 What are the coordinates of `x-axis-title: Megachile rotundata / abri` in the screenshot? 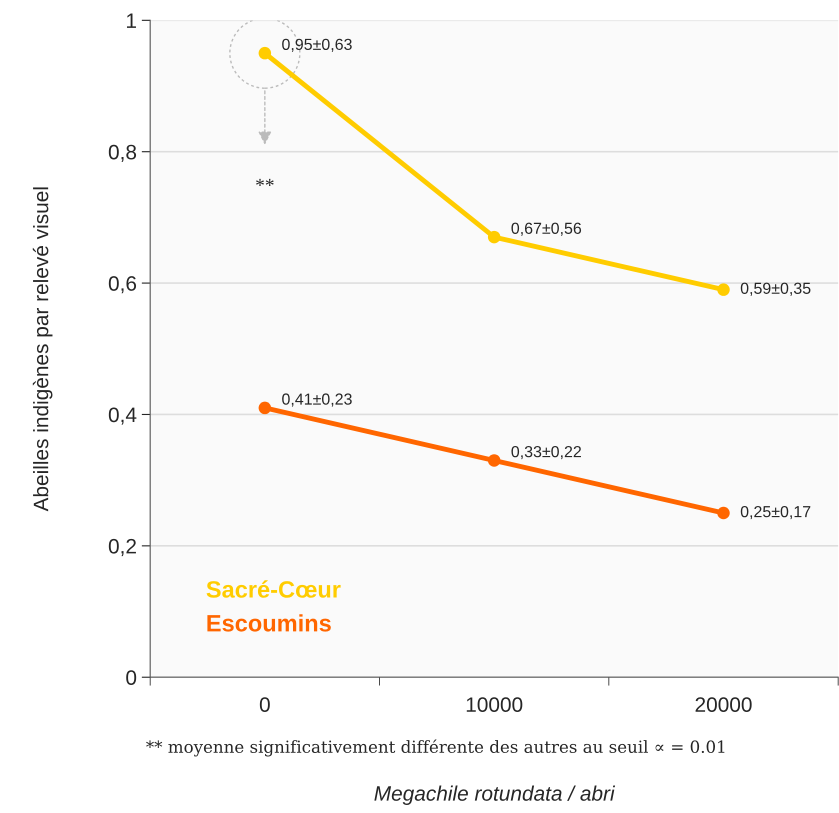 It's located at (495, 795).